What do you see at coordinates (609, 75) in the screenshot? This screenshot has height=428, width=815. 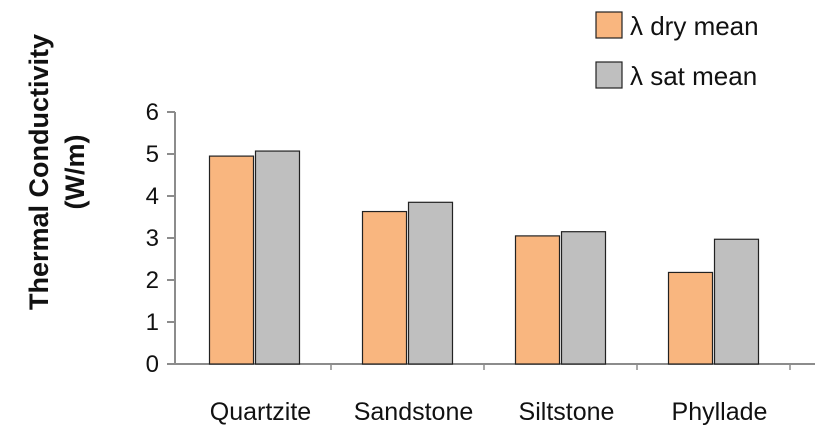 I see `legend-swatch-sat` at bounding box center [609, 75].